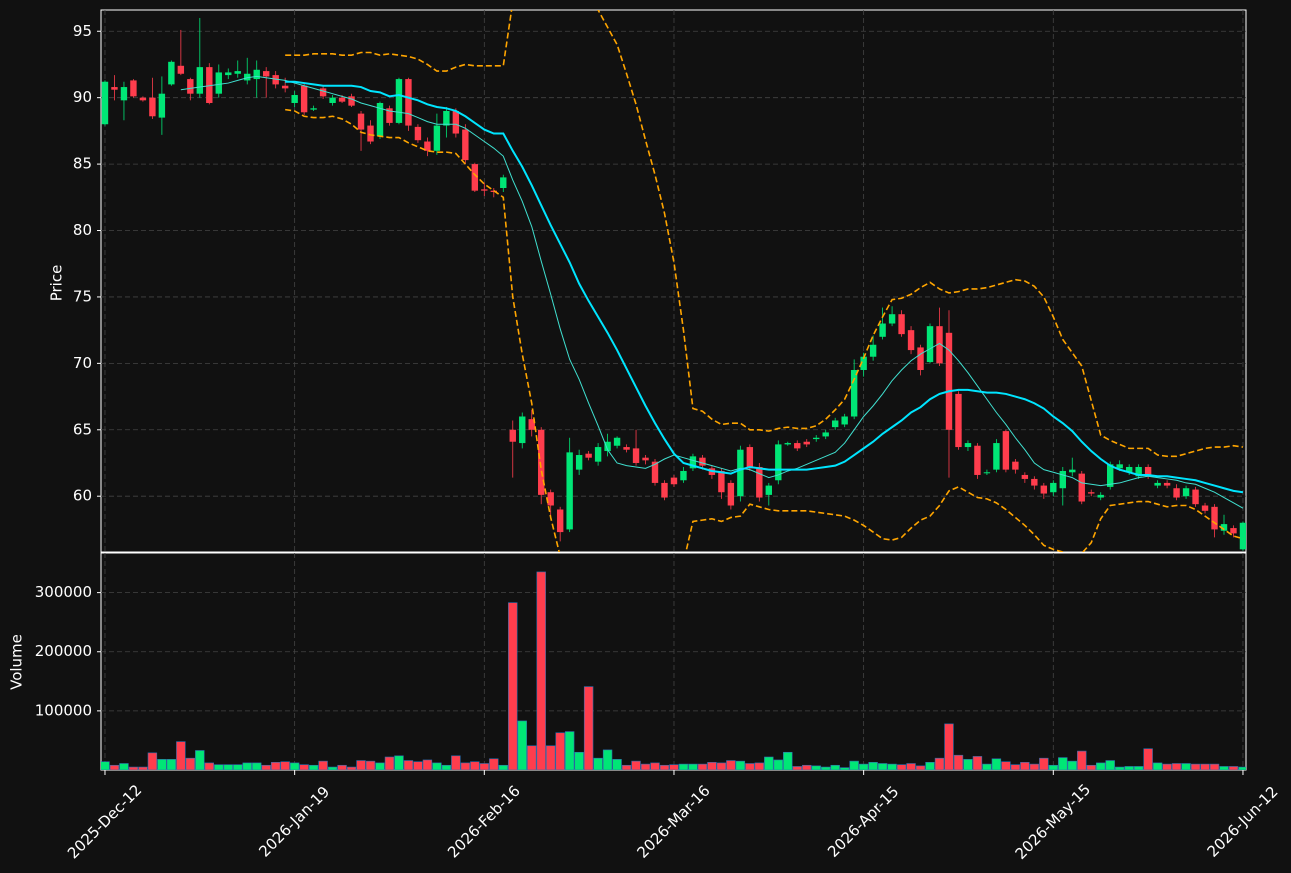  What do you see at coordinates (104, 821) in the screenshot?
I see `x-tick-label: 2025-Dec-12` at bounding box center [104, 821].